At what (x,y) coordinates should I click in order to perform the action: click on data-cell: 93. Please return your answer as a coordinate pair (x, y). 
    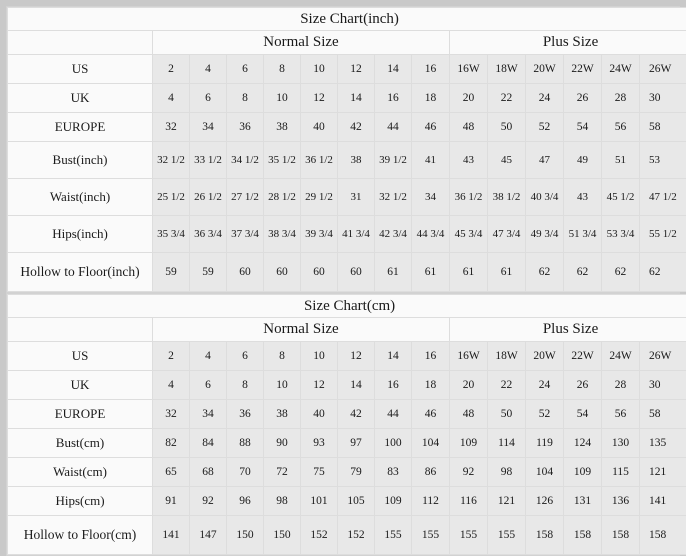
    Looking at the image, I should click on (319, 443).